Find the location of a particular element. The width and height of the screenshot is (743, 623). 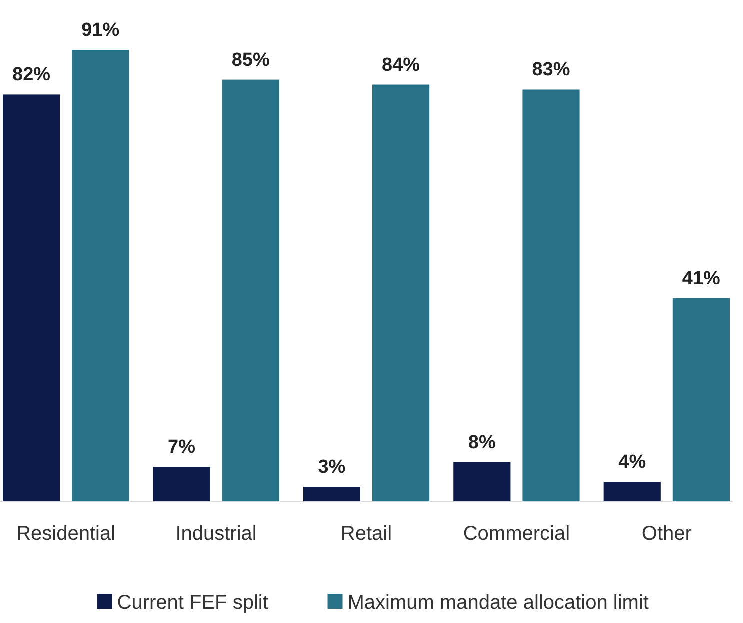

data-label: 41% is located at coordinates (701, 279).